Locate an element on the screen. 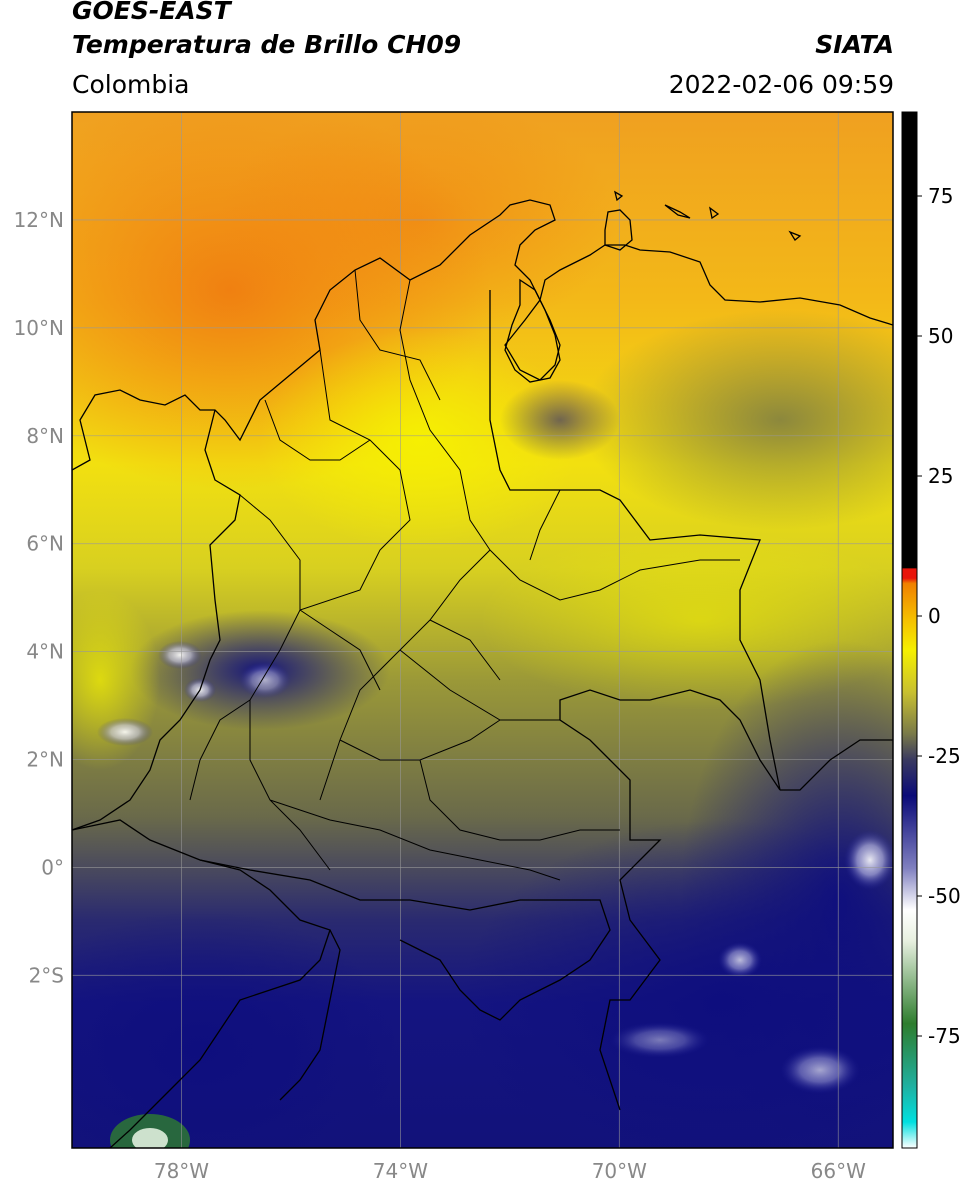 This screenshot has height=1190, width=966. lat-tick-label: 6°N is located at coordinates (45, 544).